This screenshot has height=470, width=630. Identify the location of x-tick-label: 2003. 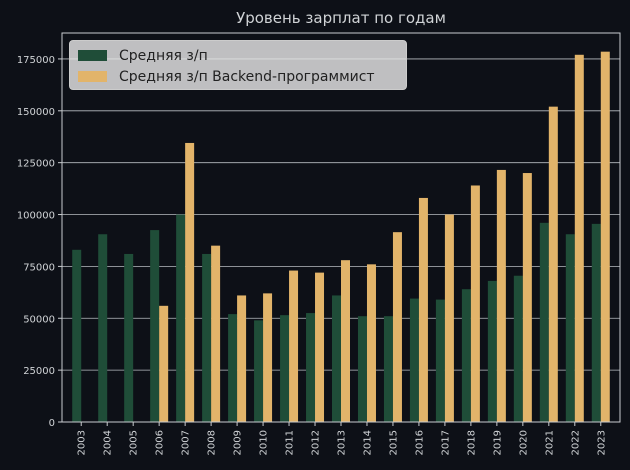
(82, 442).